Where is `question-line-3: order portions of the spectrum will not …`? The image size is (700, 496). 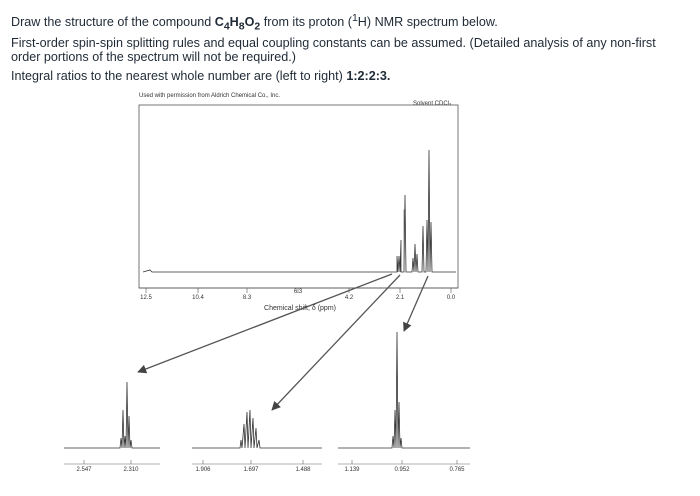 question-line-3: order portions of the spectrum will not … is located at coordinates (153, 57).